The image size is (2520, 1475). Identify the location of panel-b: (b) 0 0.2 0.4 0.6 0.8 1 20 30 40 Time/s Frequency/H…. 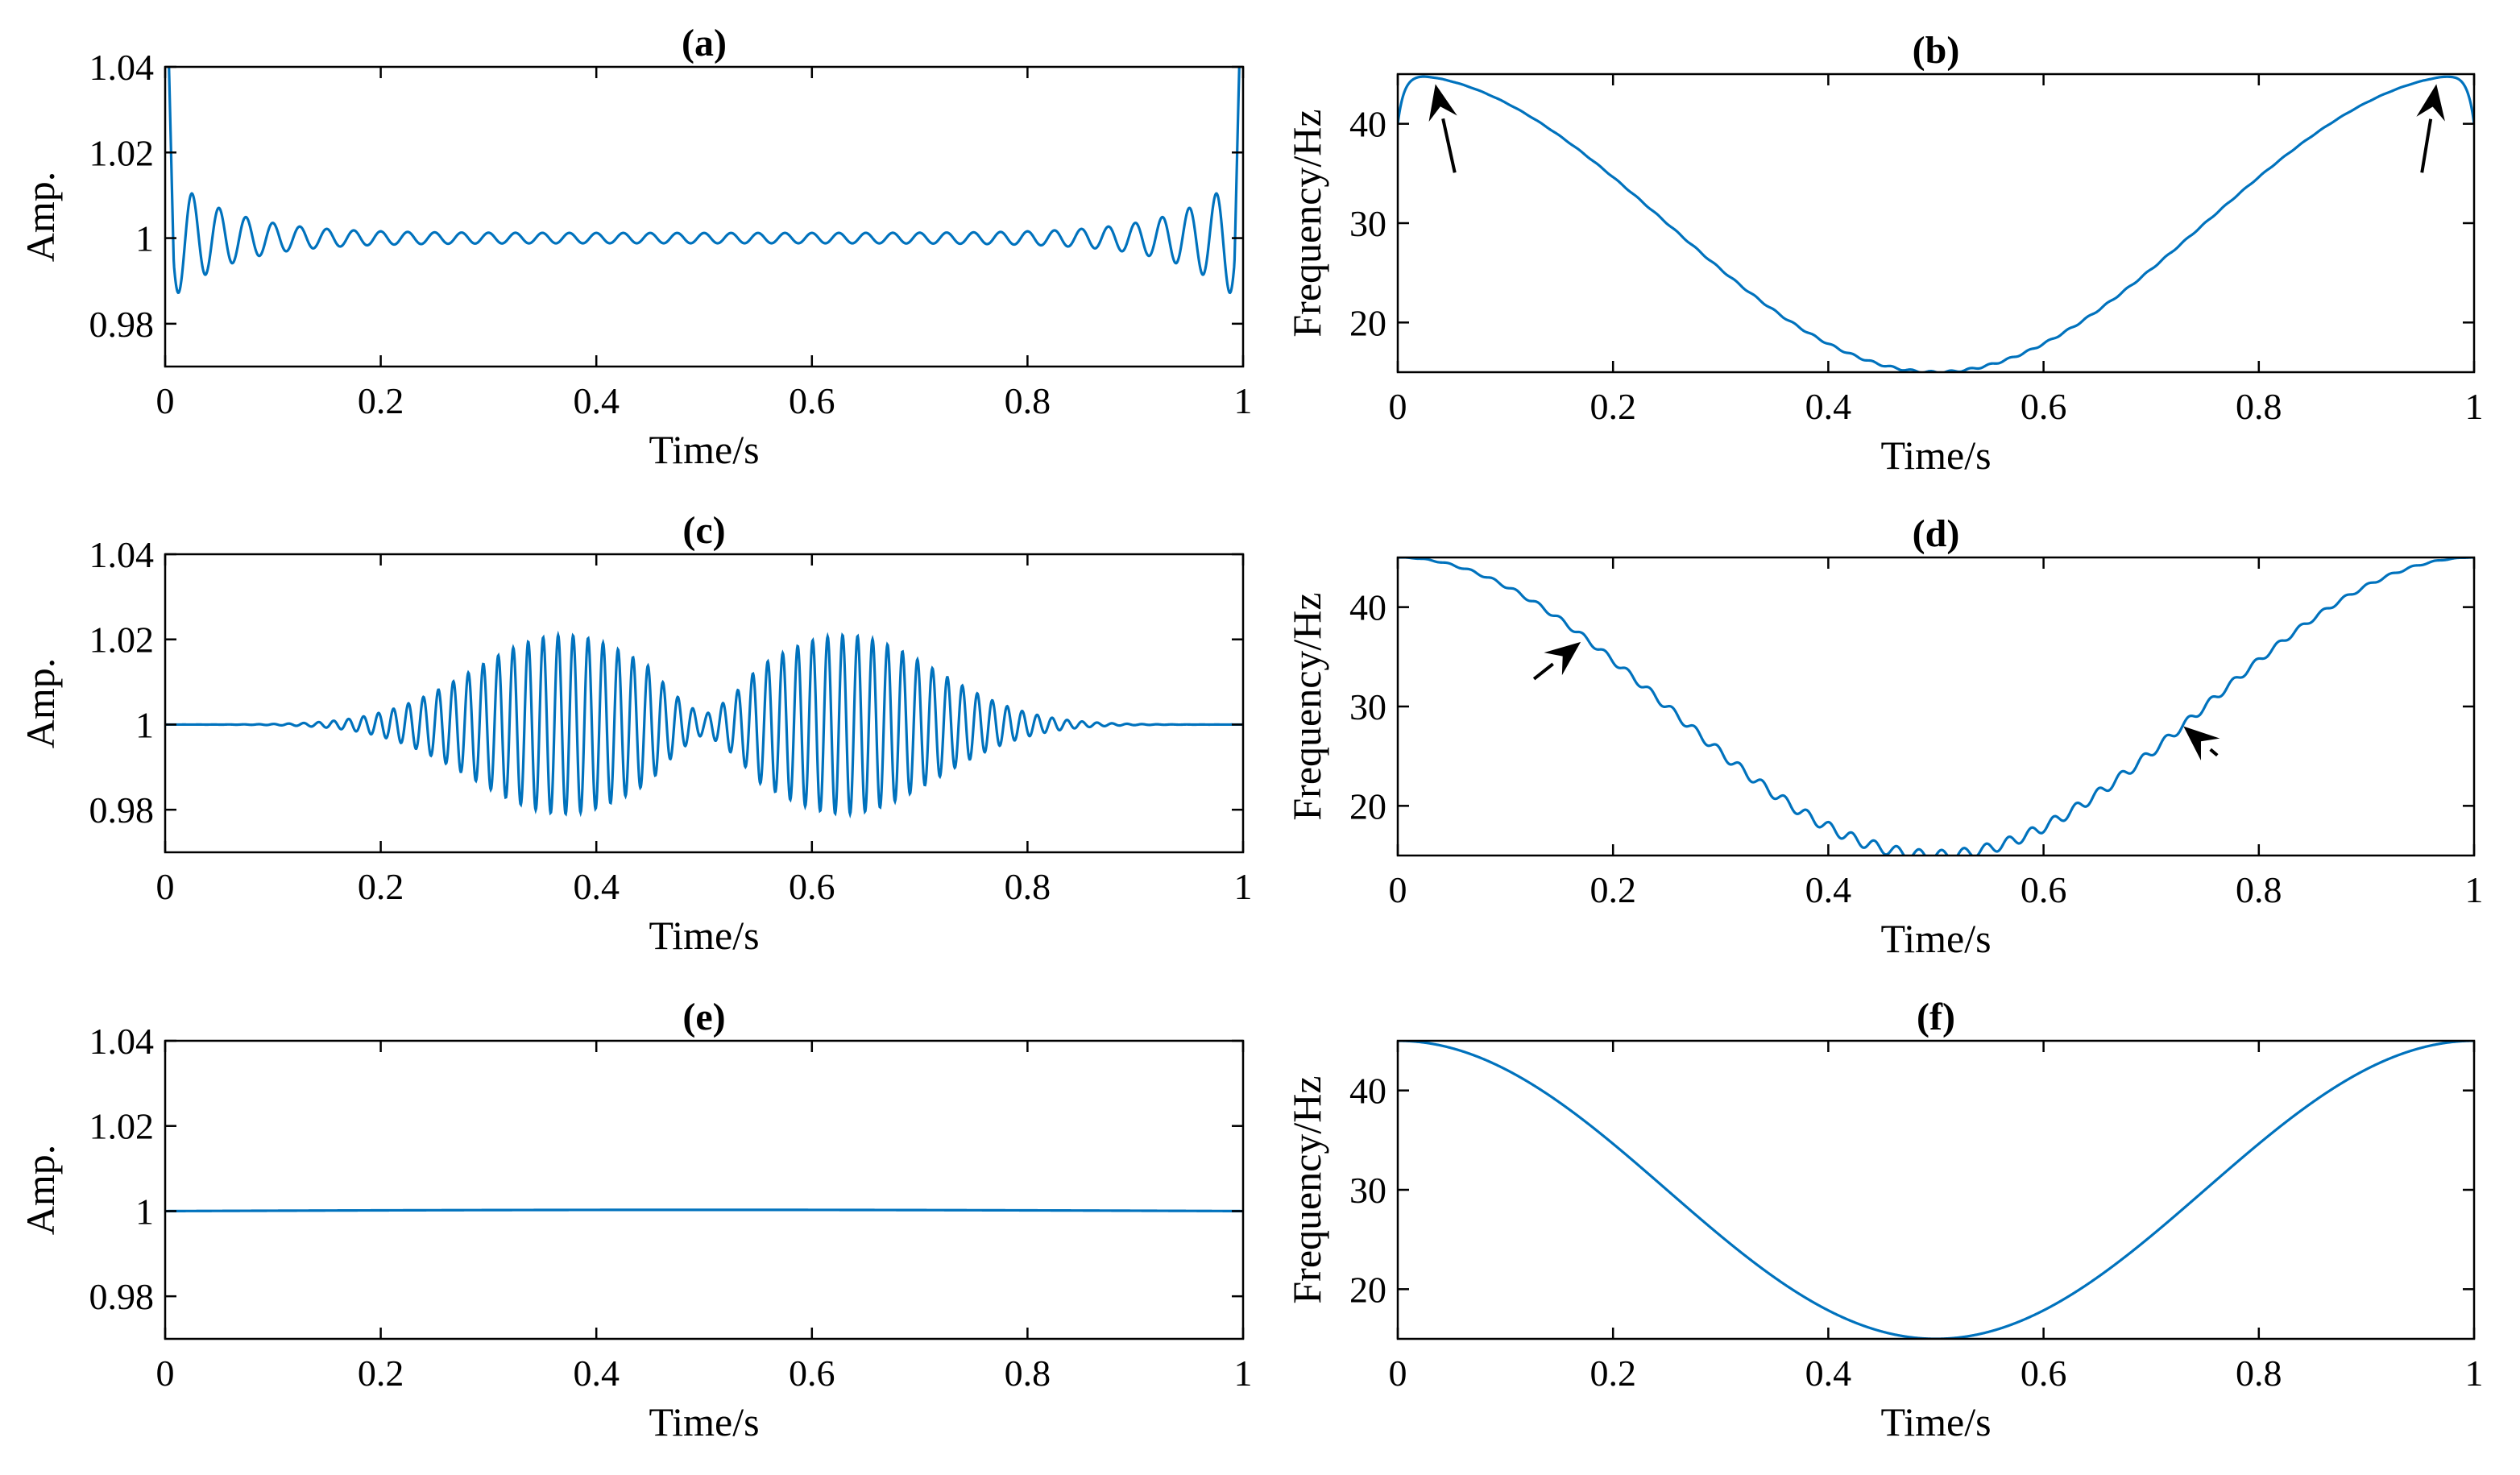
(1884, 253).